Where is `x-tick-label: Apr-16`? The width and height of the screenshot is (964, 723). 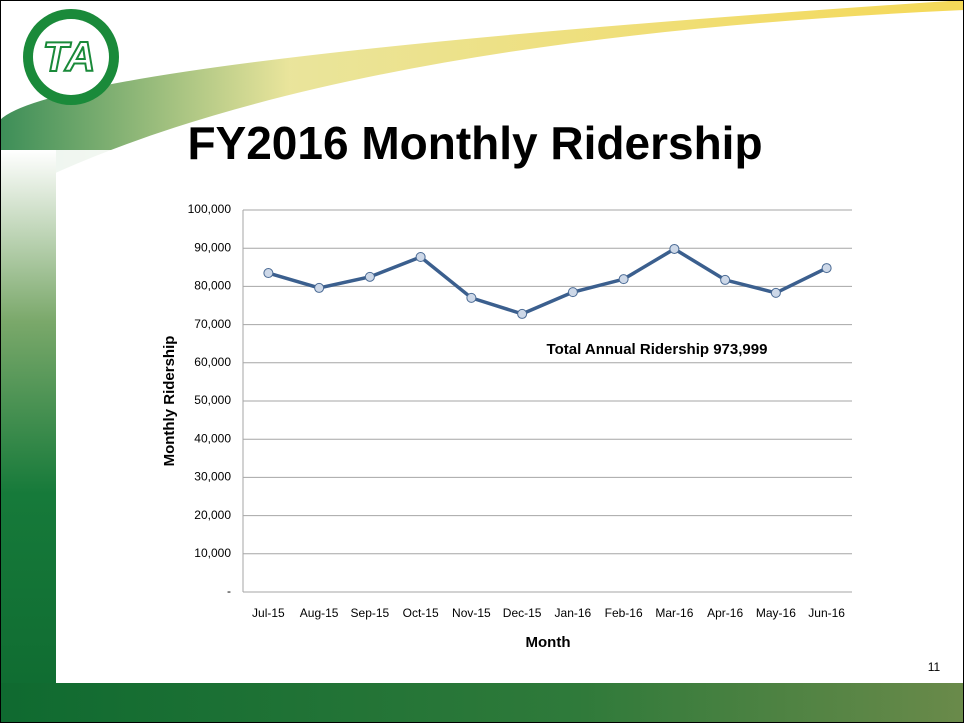
x-tick-label: Apr-16 is located at coordinates (725, 613).